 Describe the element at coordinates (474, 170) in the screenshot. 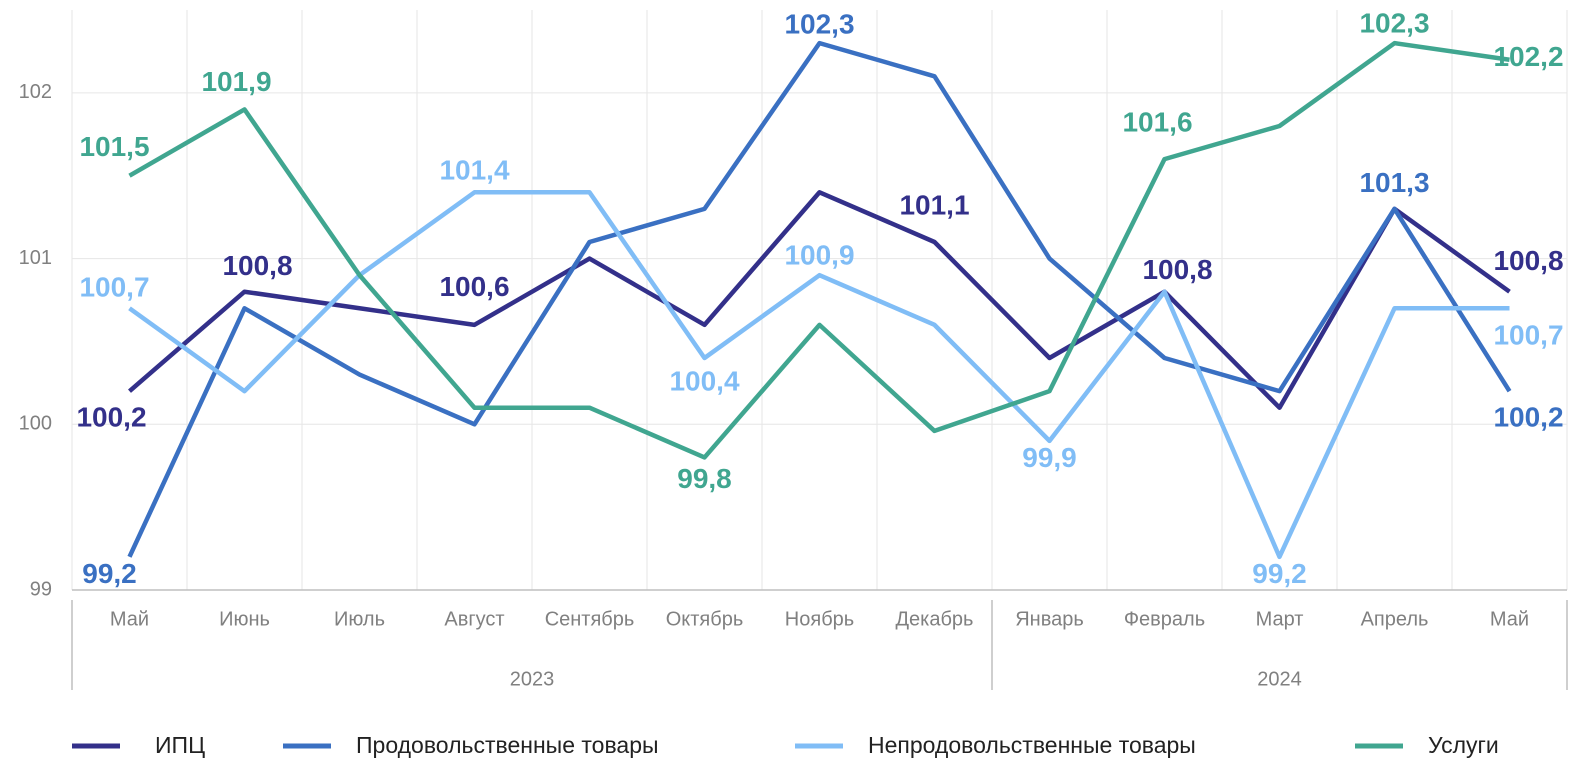

I see `data-label: 101,4` at that location.